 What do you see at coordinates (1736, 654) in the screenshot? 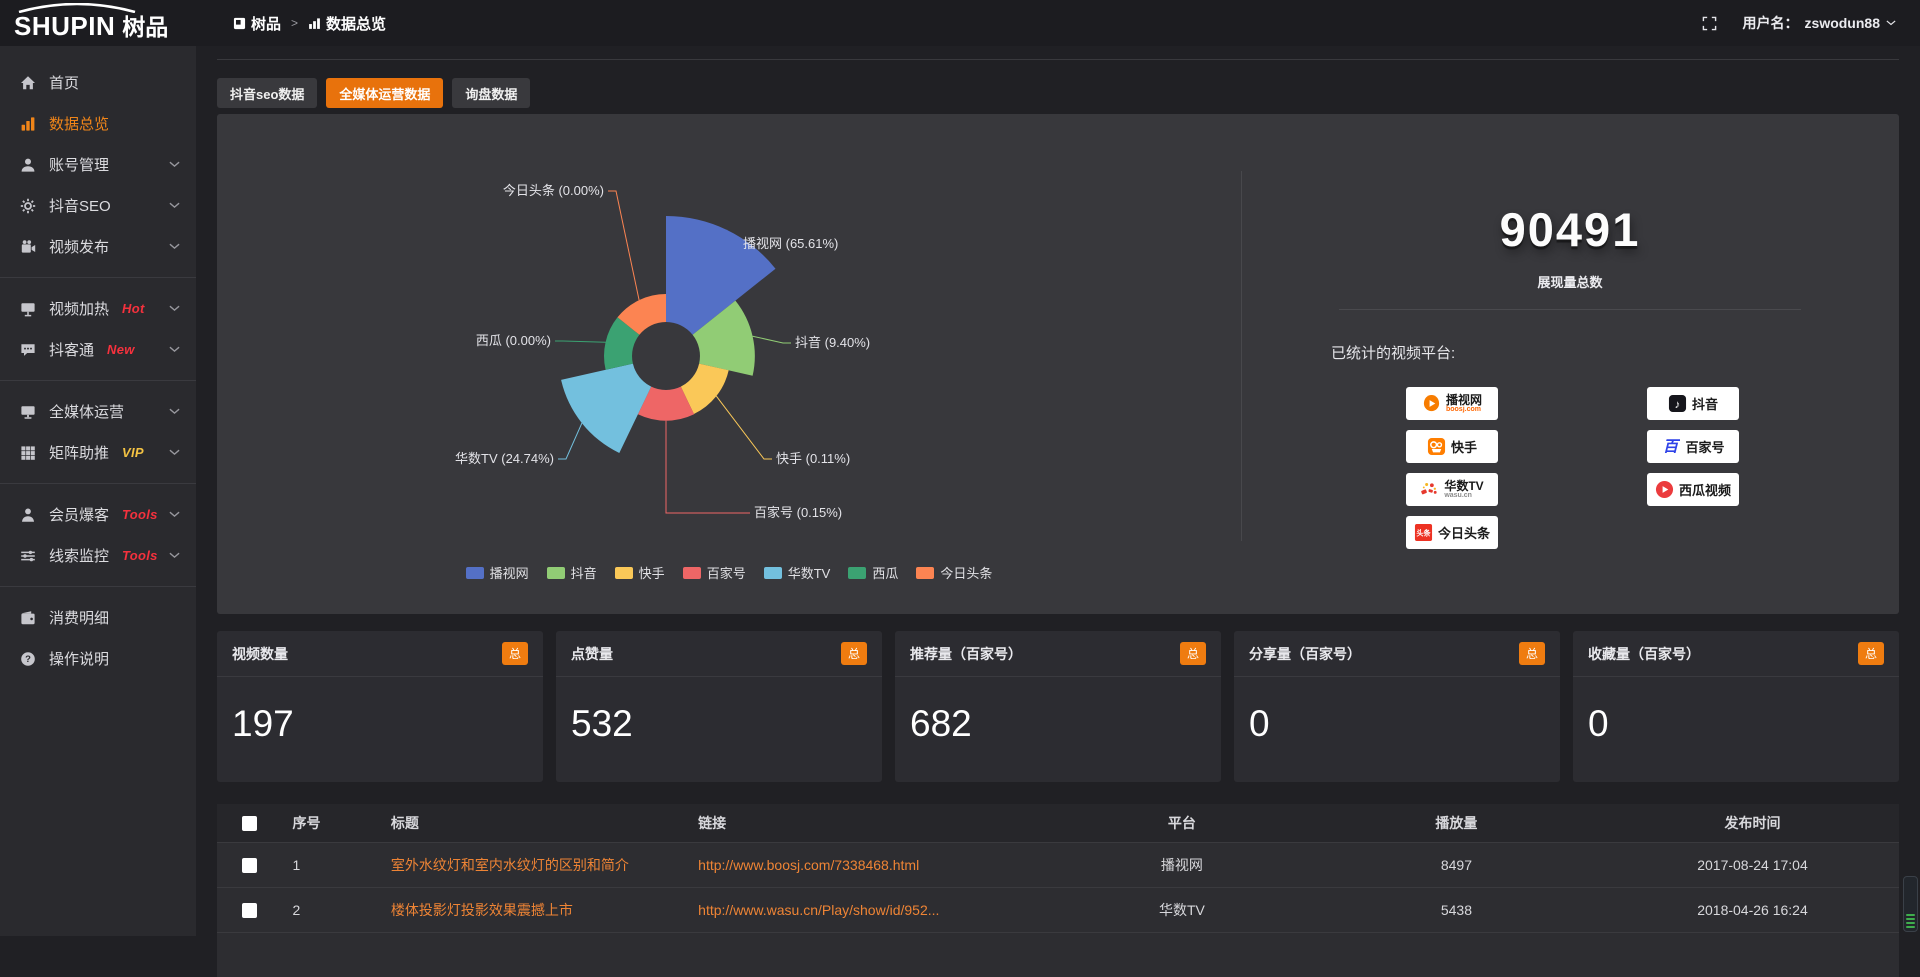
I see `stat-card-header: 收藏量（百家号） 总` at bounding box center [1736, 654].